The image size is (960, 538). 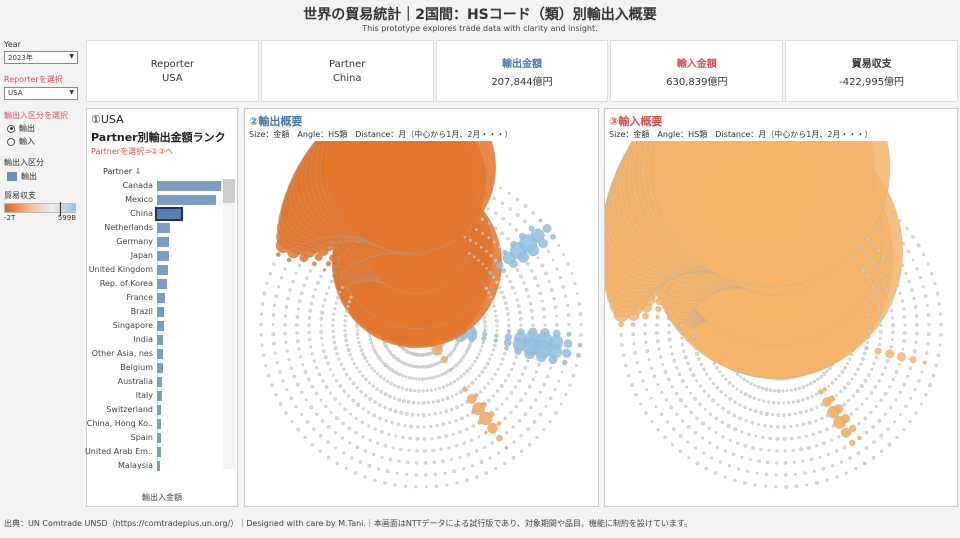 I want to click on partner-row: Italy, so click(x=162, y=396).